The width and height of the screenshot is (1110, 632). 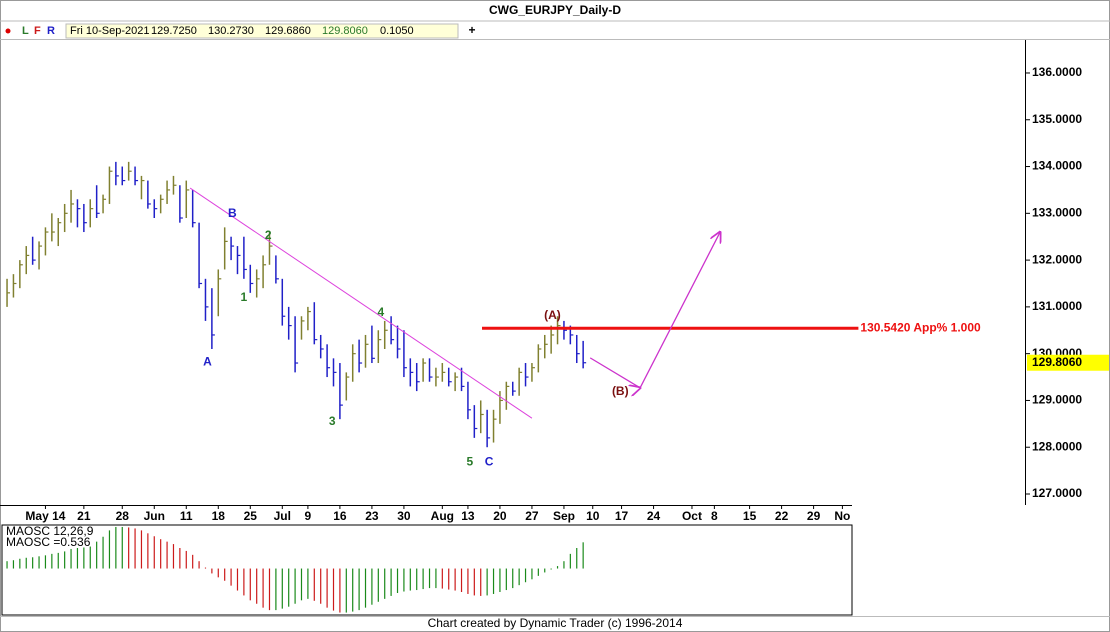 I want to click on readout-change: 0.1050, so click(x=397, y=31).